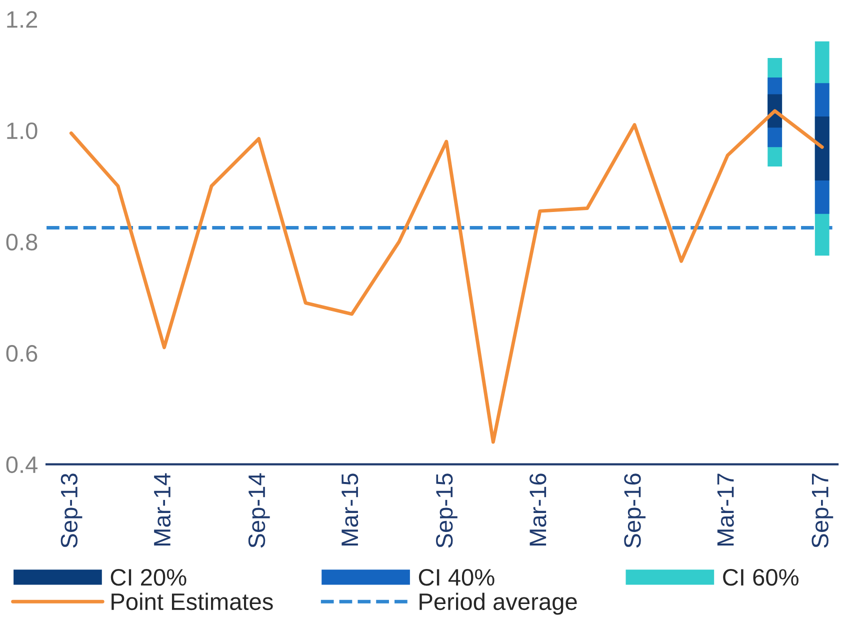 The width and height of the screenshot is (846, 636). What do you see at coordinates (822, 148) in the screenshot?
I see `bar` at bounding box center [822, 148].